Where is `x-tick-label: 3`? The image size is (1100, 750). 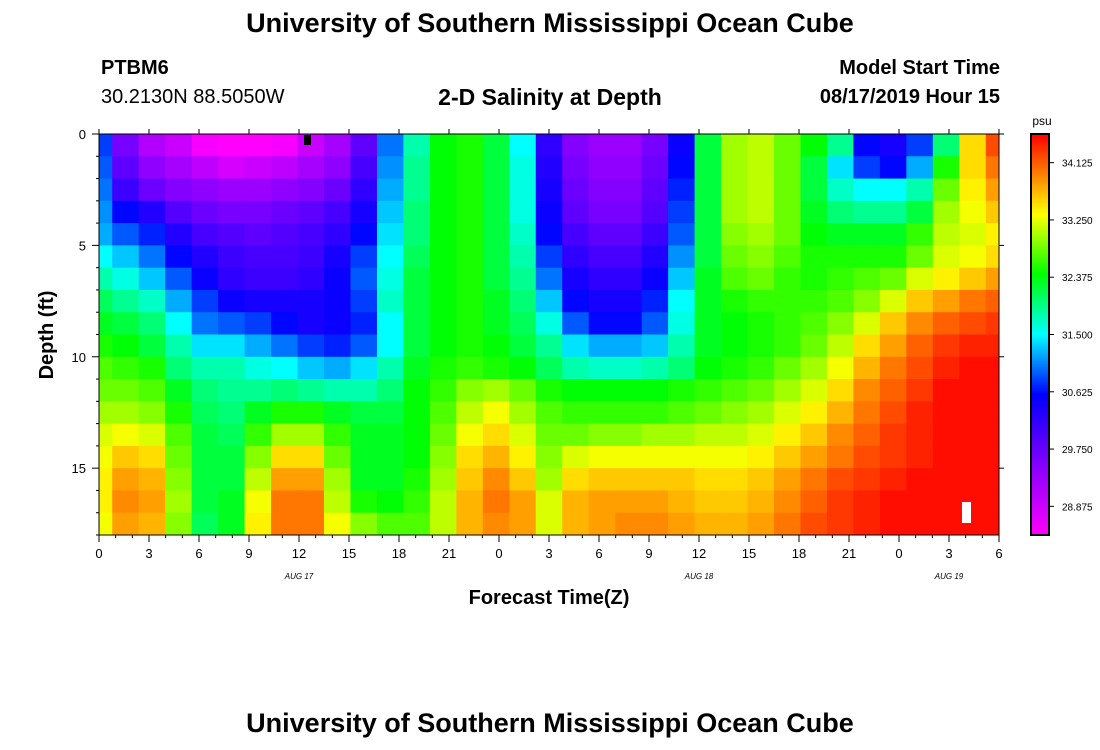
x-tick-label: 3 is located at coordinates (948, 553).